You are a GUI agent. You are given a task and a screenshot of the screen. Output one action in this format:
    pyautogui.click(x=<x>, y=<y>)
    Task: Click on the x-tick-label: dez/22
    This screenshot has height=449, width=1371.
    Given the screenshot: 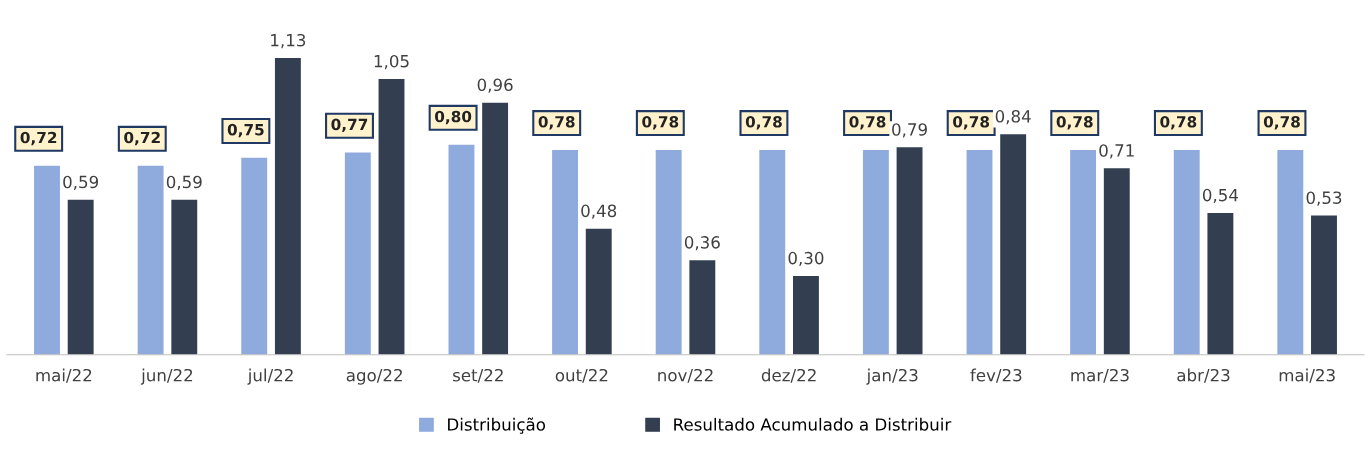 What is the action you would take?
    pyautogui.click(x=788, y=375)
    